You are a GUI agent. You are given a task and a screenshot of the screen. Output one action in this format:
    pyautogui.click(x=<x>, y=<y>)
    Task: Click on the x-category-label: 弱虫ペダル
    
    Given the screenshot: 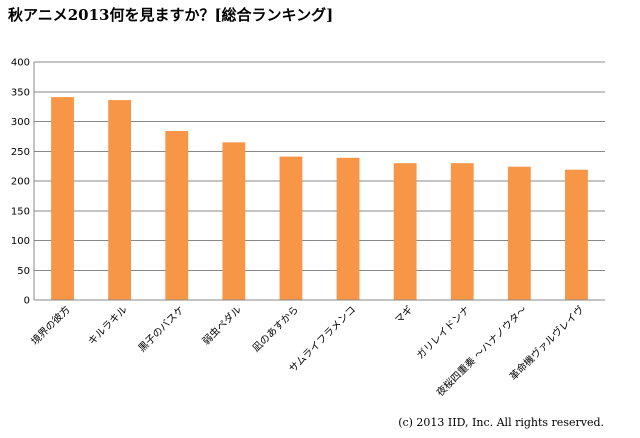 What is the action you would take?
    pyautogui.click(x=221, y=325)
    